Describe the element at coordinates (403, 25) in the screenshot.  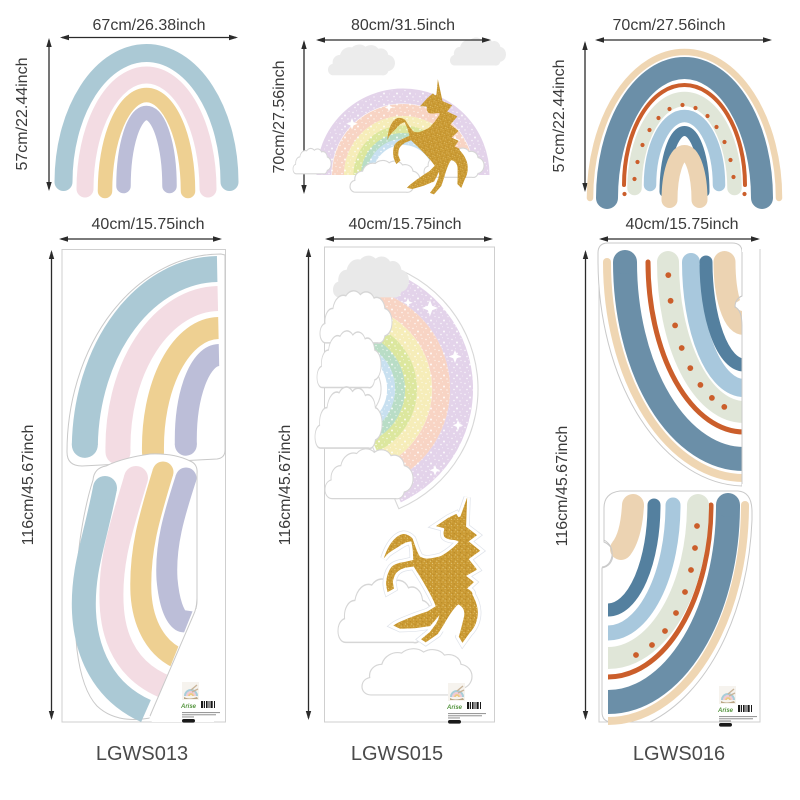
I see `svg-text: 80cm/31.5inch` at that location.